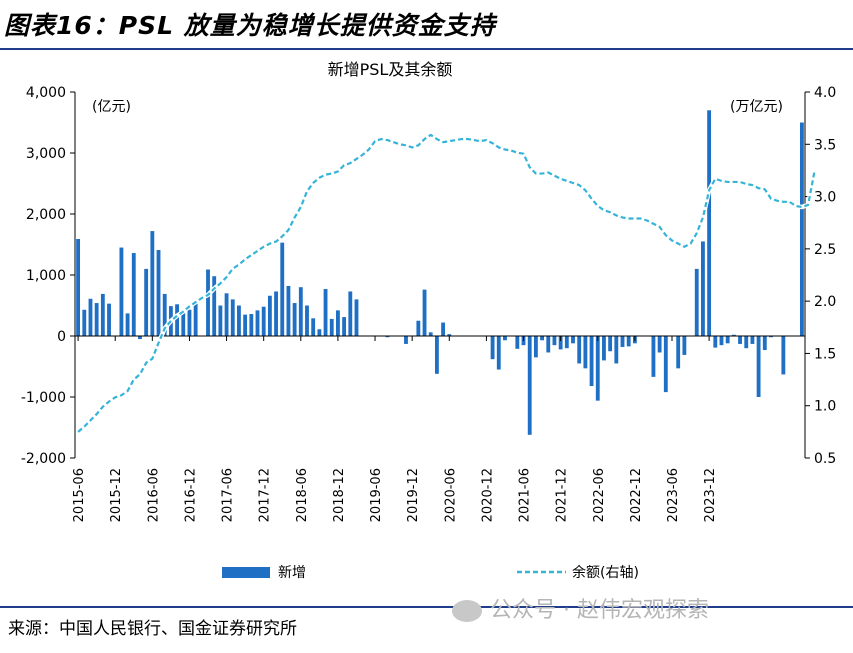 This screenshot has height=653, width=853. What do you see at coordinates (825, 354) in the screenshot?
I see `right-tick-label: 1.5` at bounding box center [825, 354].